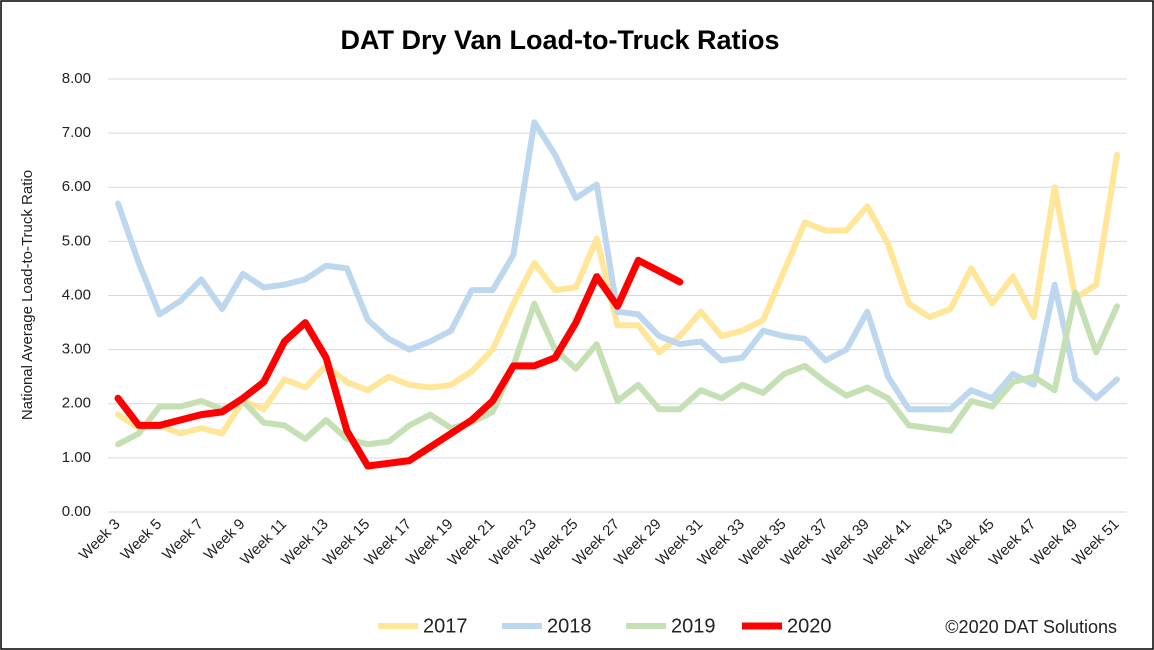 Image resolution: width=1154 pixels, height=650 pixels. What do you see at coordinates (559, 40) in the screenshot?
I see `chart-title: DAT Dry Van Load-to-Truck Ratios` at bounding box center [559, 40].